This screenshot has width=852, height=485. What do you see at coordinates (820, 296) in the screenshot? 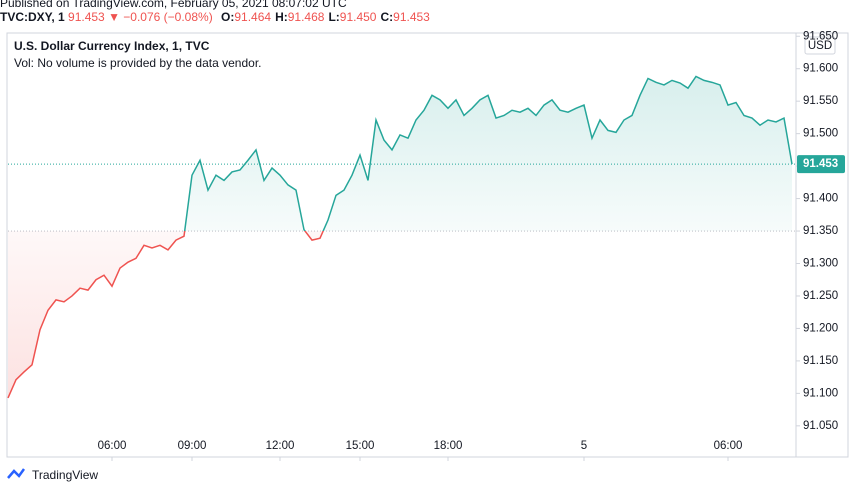
I see `y-tick-label: 91.250` at bounding box center [820, 296].